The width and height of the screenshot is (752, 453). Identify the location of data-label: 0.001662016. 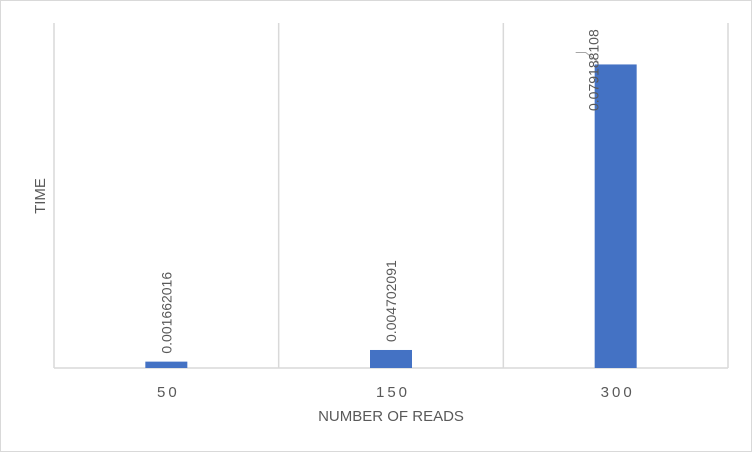
(166, 313).